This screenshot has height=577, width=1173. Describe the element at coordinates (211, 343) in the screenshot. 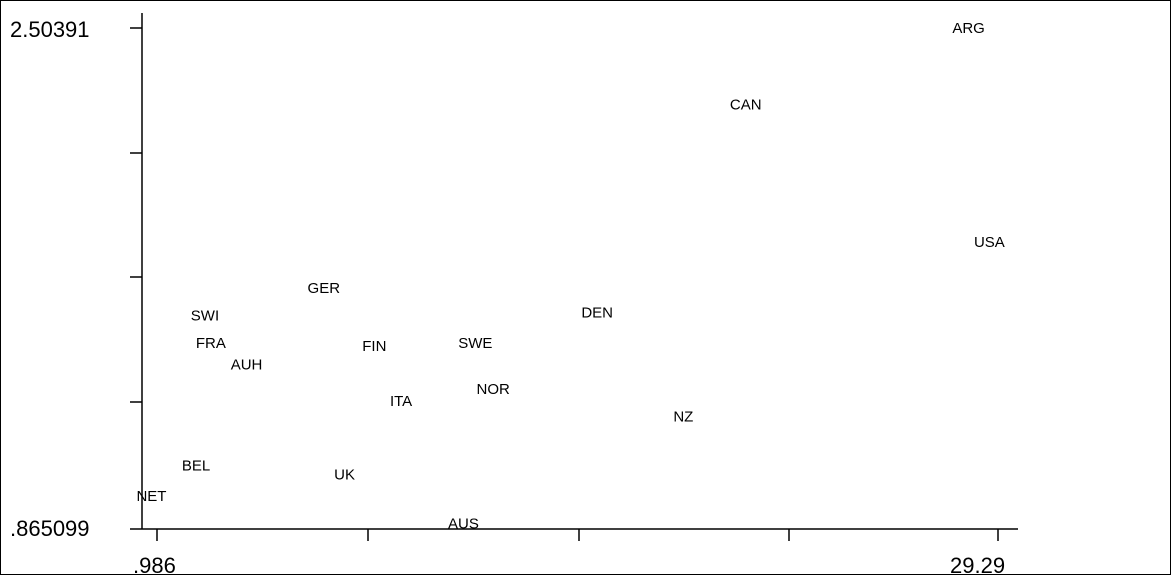

I see `point-label-fra: FRA` at that location.